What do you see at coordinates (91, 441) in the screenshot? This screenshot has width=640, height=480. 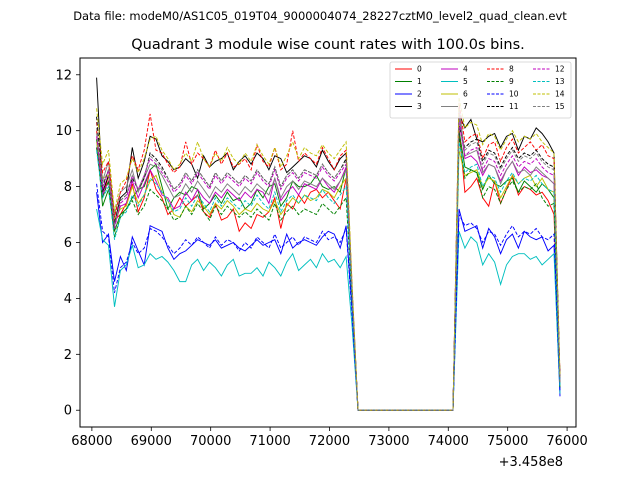 I see `x-tick-label: 68000` at bounding box center [91, 441].